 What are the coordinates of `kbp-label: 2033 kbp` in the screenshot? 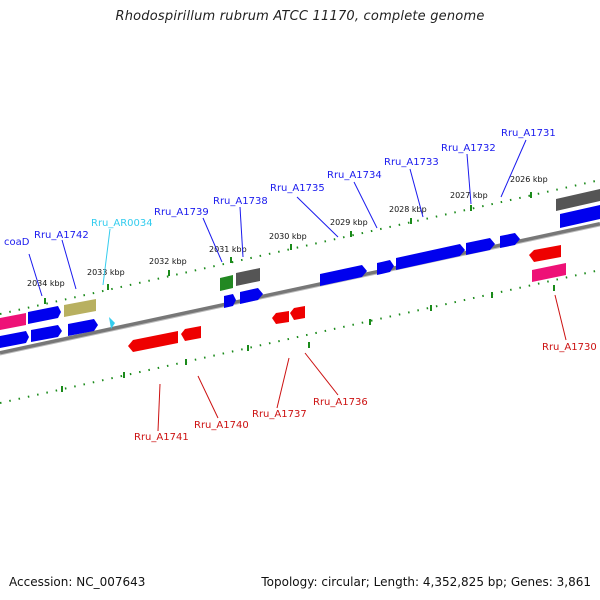 It's located at (106, 272).